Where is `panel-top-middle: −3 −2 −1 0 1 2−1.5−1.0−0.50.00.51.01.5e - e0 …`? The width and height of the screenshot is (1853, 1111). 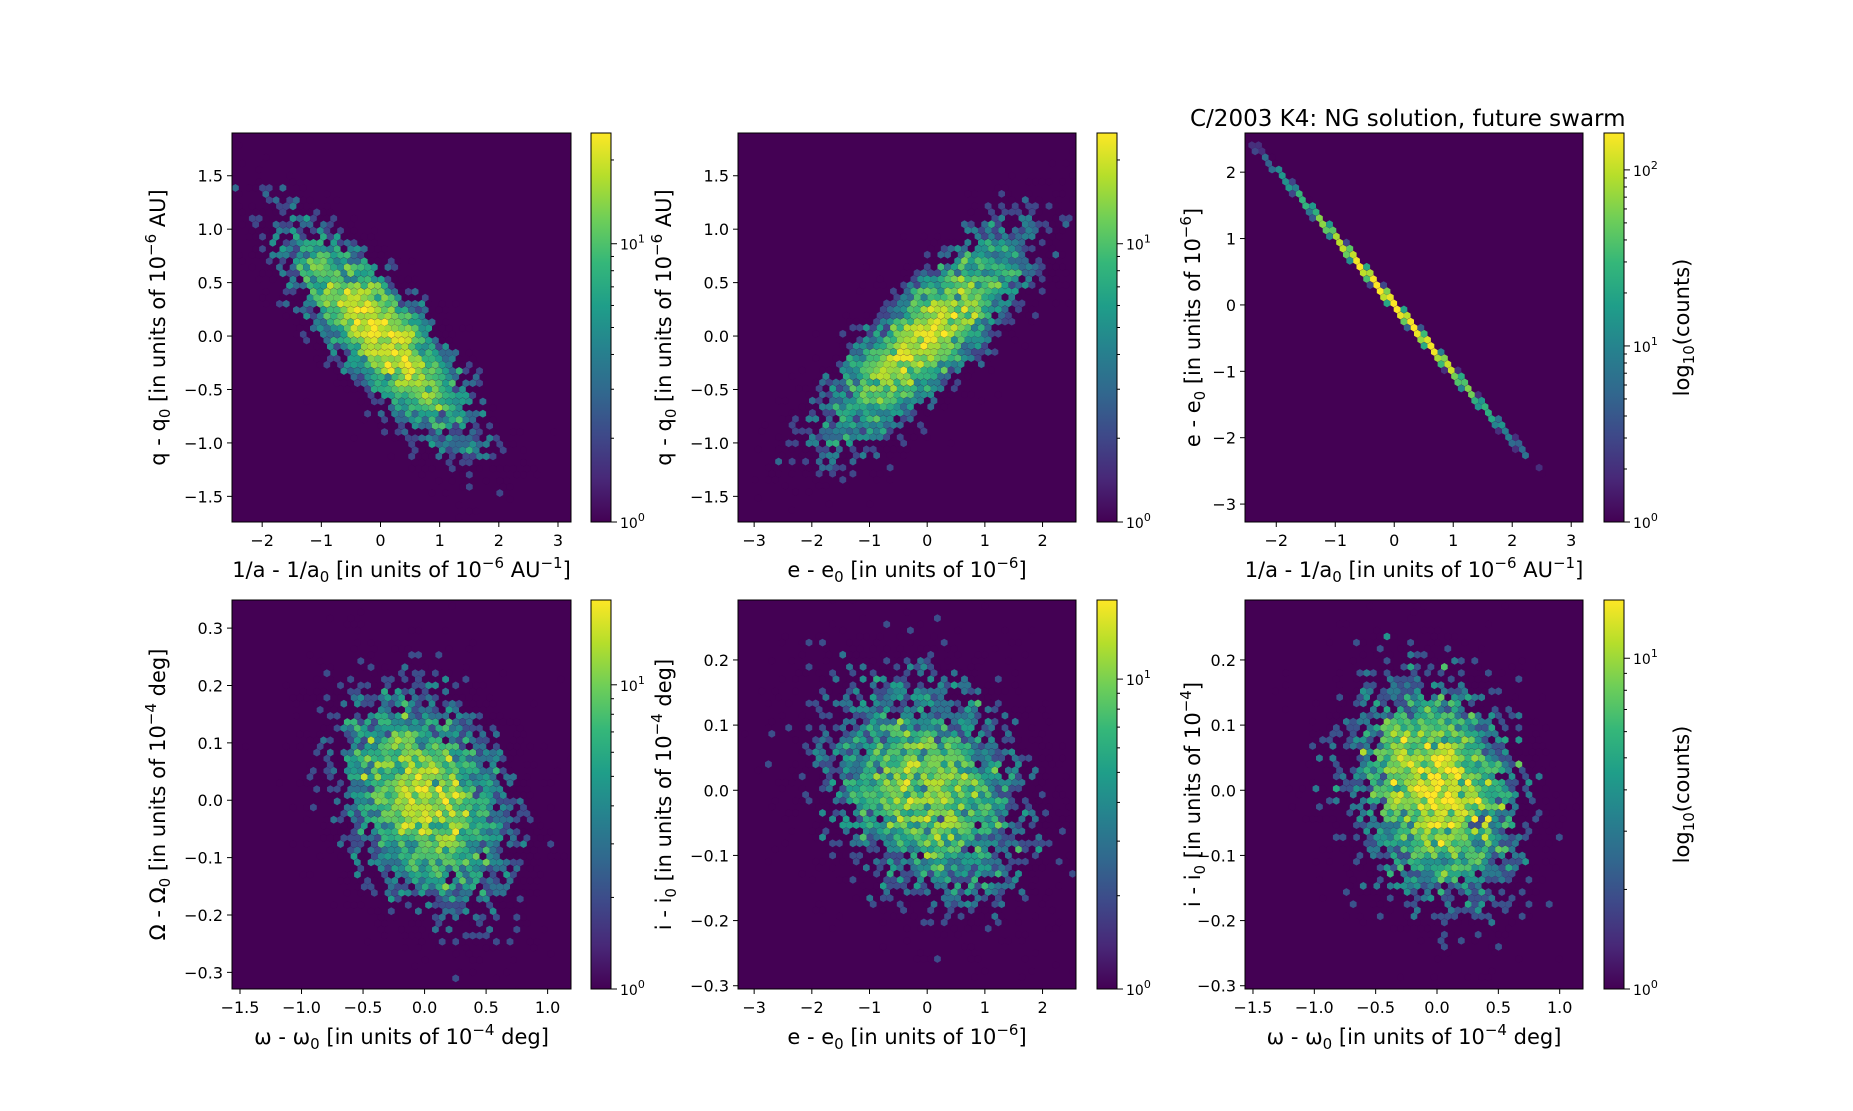 panel-top-middle: −3 −2 −1 0 1 2−1.5−1.0−0.50.00.51.01.5e - e0 … is located at coordinates (899, 359).